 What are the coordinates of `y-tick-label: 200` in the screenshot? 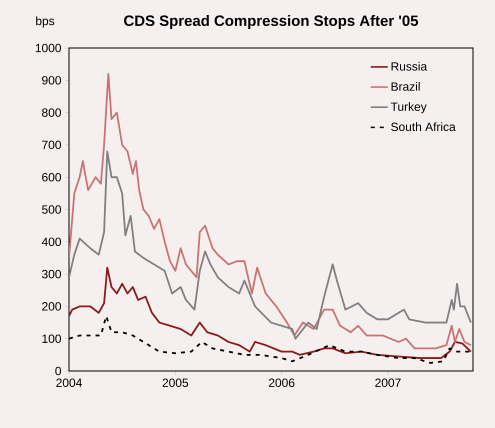 It's located at (52, 306).